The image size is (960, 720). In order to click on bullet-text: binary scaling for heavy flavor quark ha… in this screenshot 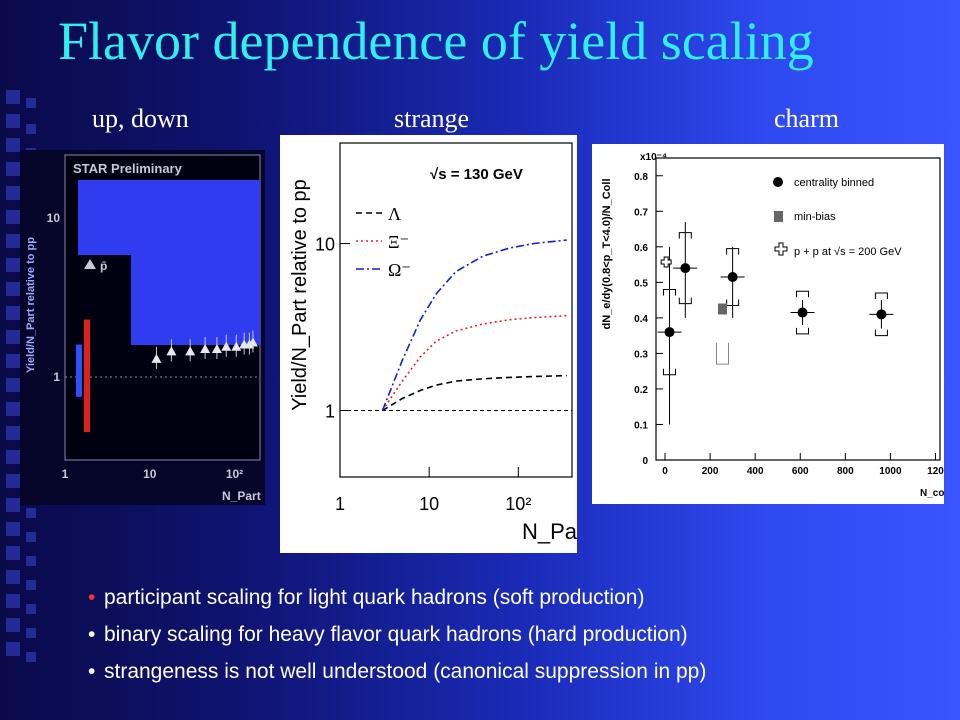, I will do `click(396, 634)`.